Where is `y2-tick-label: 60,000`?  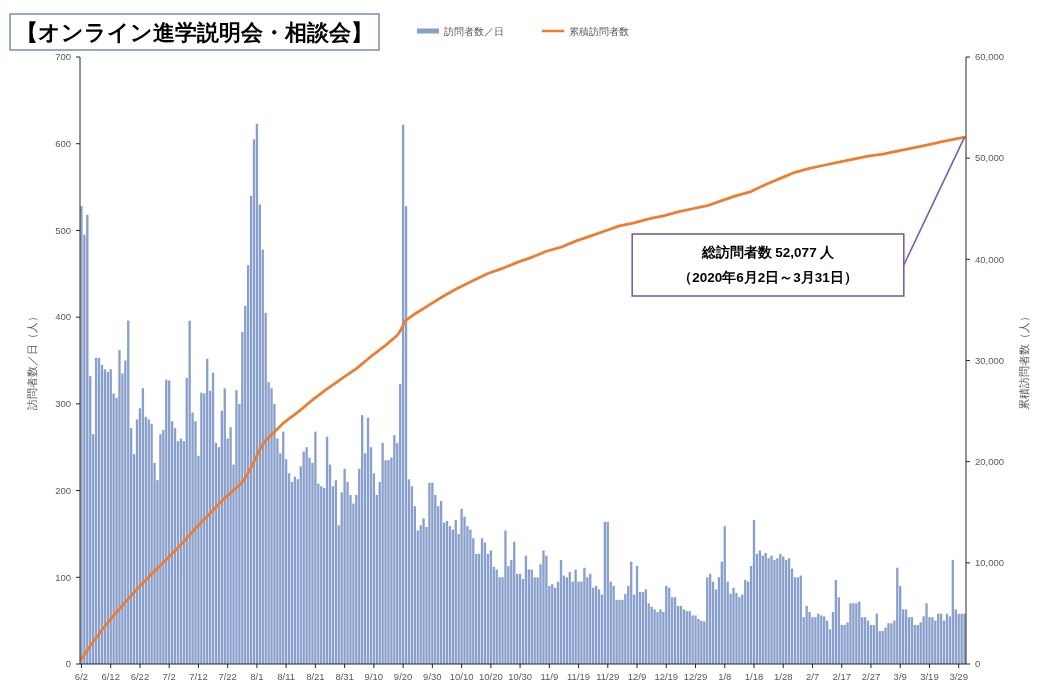
y2-tick-label: 60,000 is located at coordinates (990, 57).